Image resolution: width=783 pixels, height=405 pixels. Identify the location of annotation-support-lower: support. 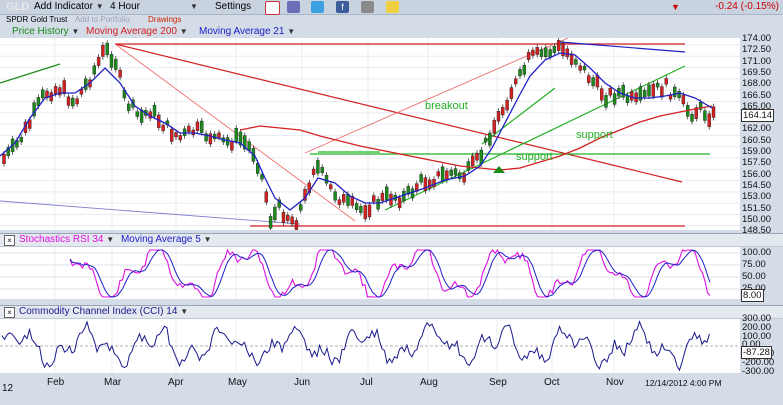
(534, 157).